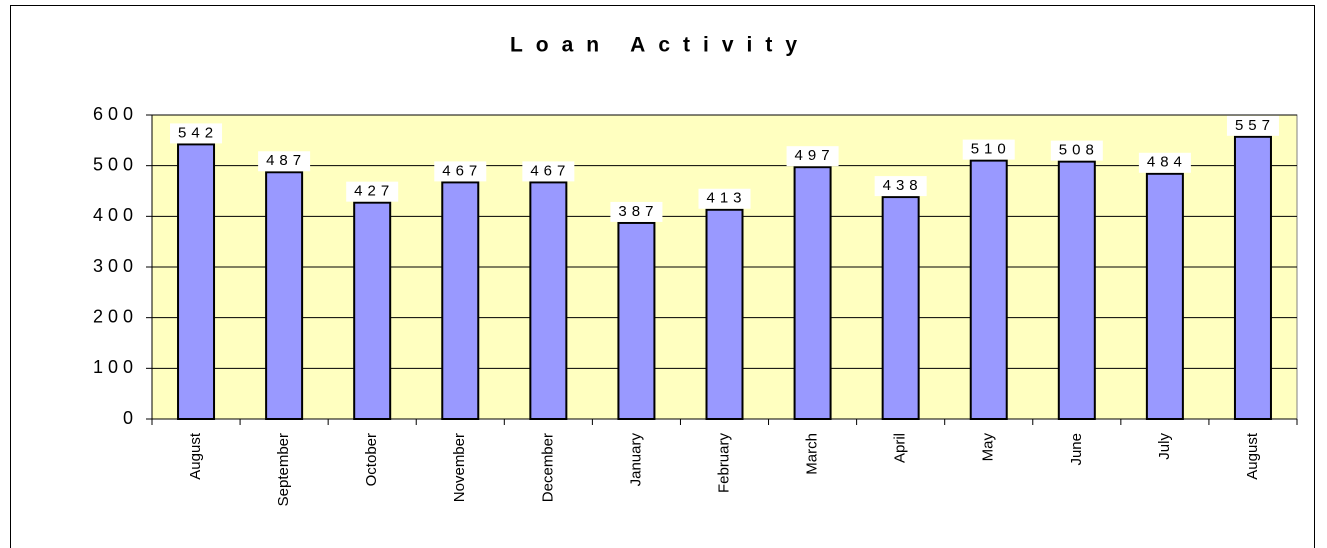  Describe the element at coordinates (988, 447) in the screenshot. I see `x-tick-label: May` at that location.